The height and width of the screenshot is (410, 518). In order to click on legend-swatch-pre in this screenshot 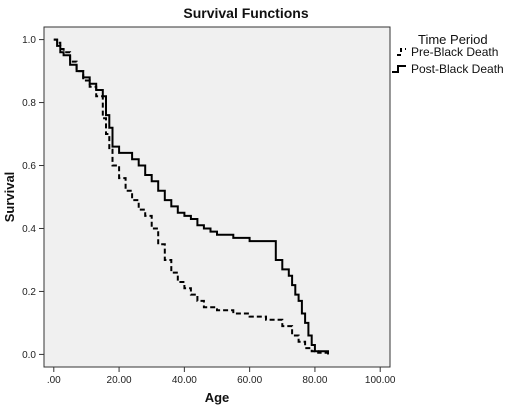, I will do `click(401, 52)`.